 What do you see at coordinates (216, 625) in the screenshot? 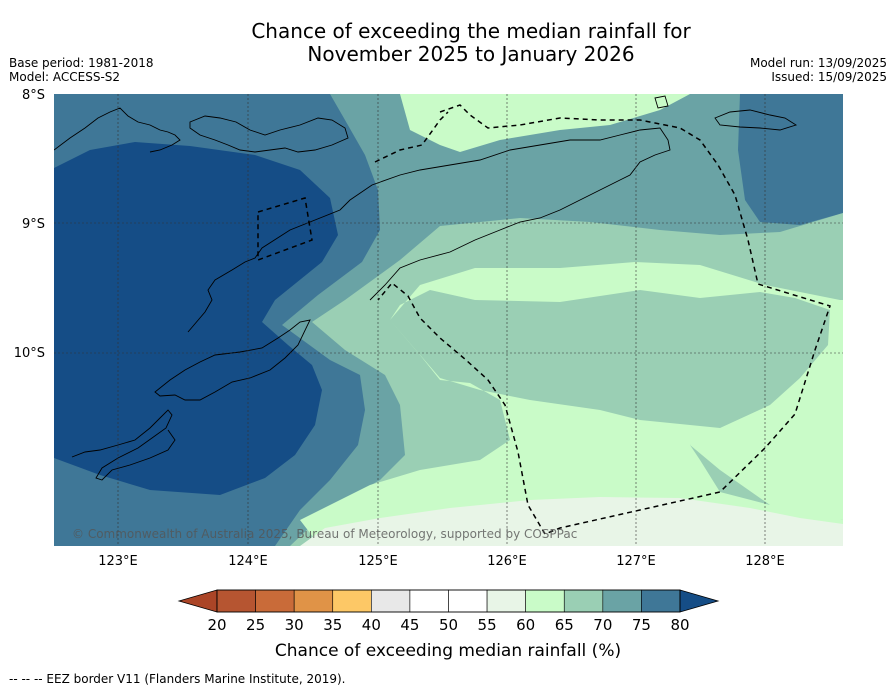
I see `colorbar-tick-label: 20` at bounding box center [216, 625].